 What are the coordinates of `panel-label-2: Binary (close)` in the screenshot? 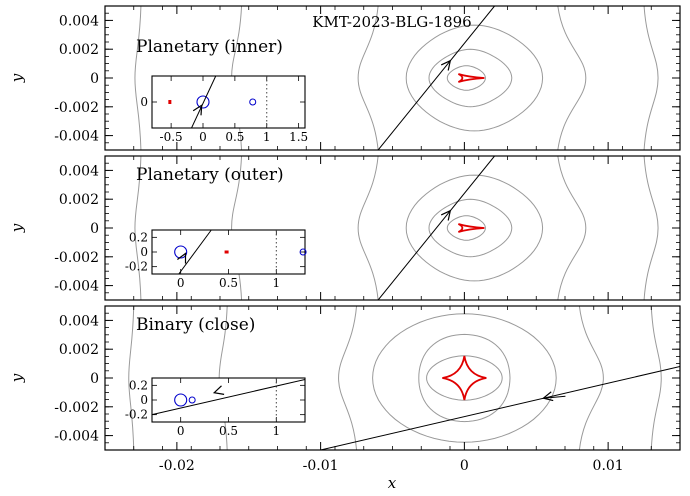 It's located at (195, 325).